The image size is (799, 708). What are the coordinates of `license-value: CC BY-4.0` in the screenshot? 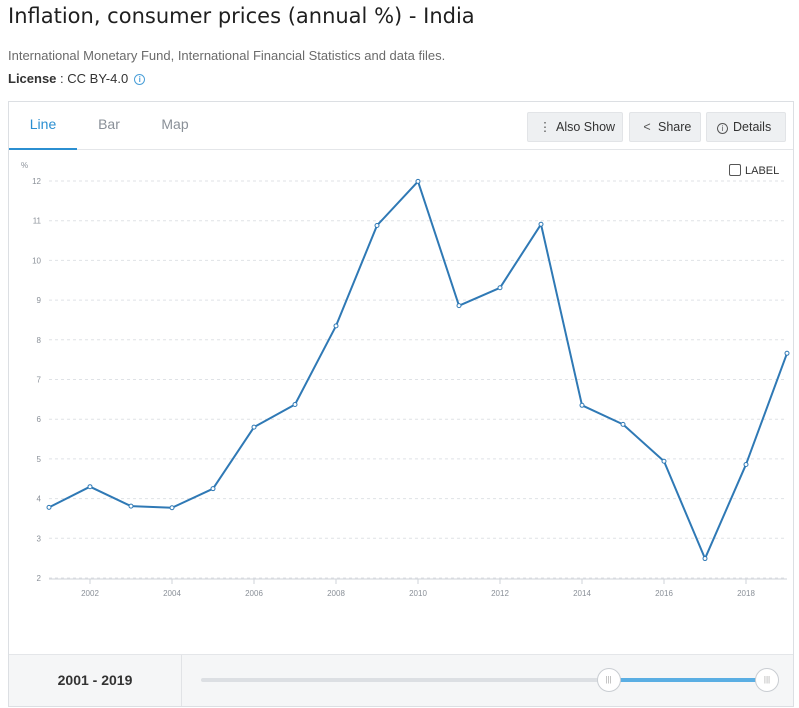 It's located at (98, 78).